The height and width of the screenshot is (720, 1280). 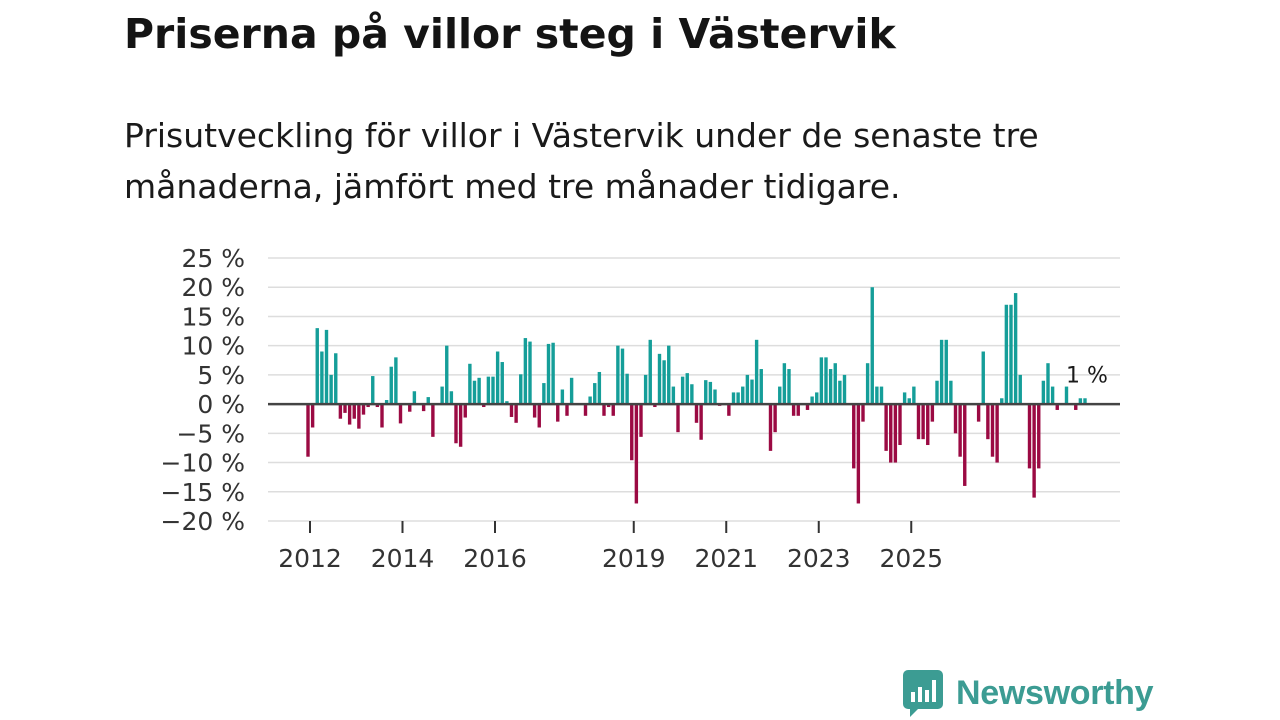 What do you see at coordinates (213, 258) in the screenshot?
I see `y-tick-label: 25 %` at bounding box center [213, 258].